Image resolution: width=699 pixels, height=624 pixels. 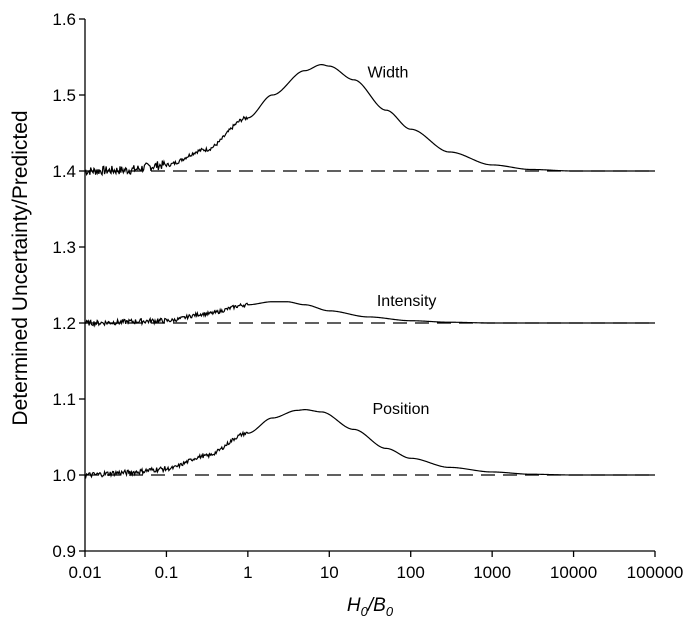 What do you see at coordinates (329, 572) in the screenshot?
I see `x-tick-label: 10` at bounding box center [329, 572].